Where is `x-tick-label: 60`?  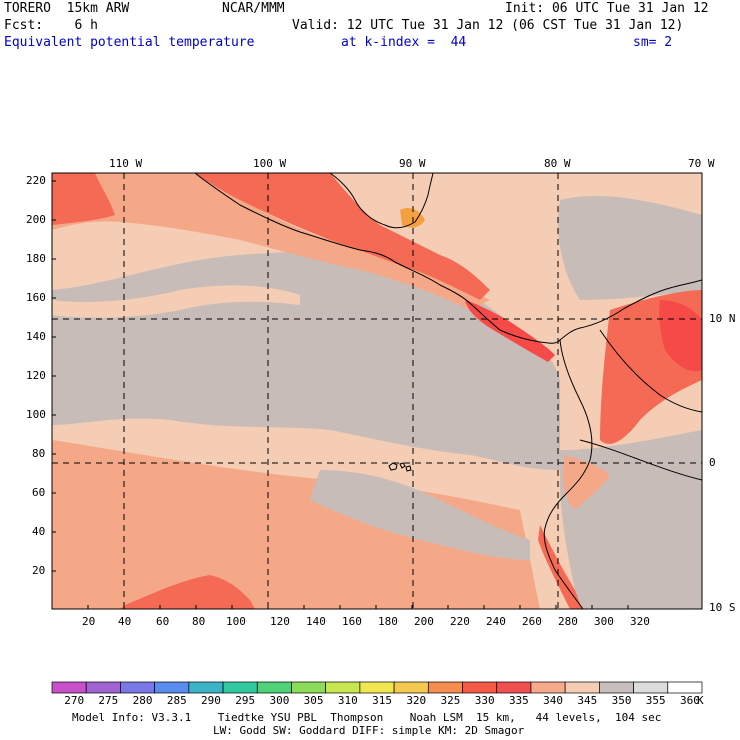
x-tick-label: 60 is located at coordinates (163, 621).